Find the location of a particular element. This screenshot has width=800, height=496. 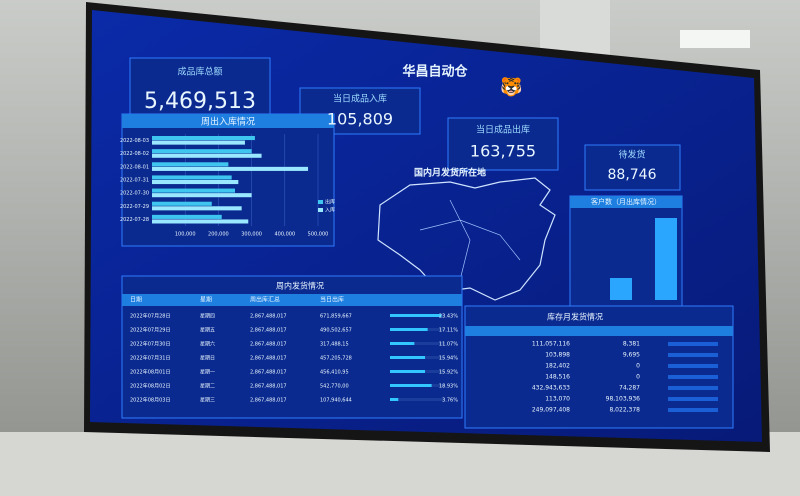

table-cell: 星期二 is located at coordinates (207, 387).